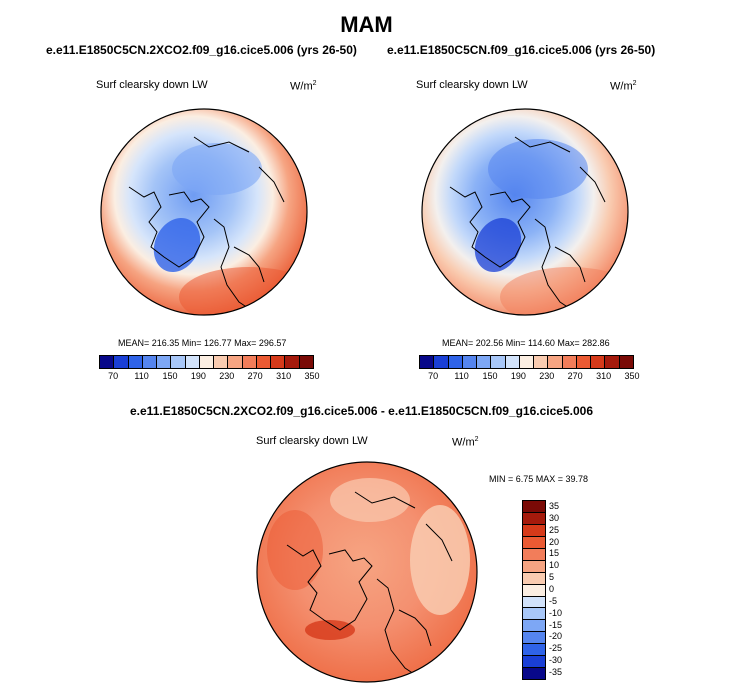 Image resolution: width=733 pixels, height=686 pixels. I want to click on colorbar-tick-label: -30, so click(556, 660).